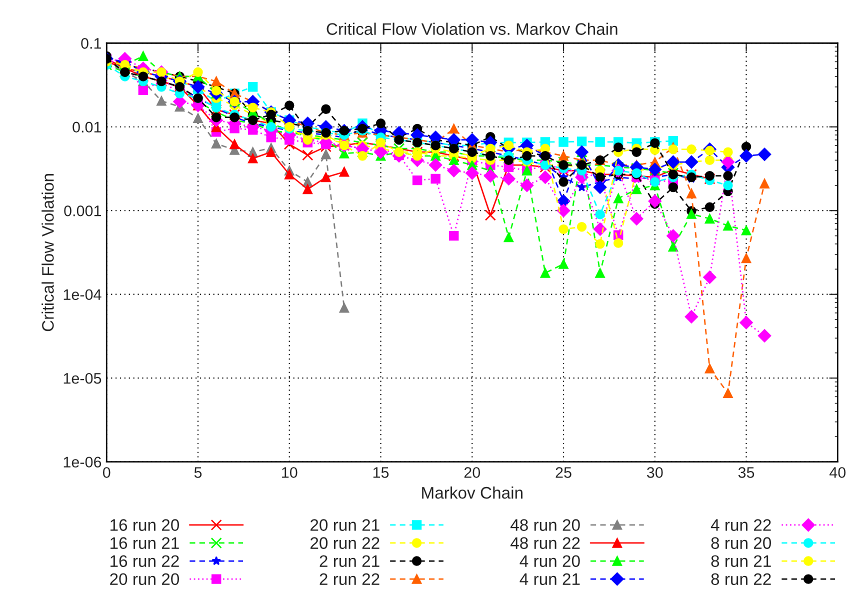  What do you see at coordinates (746, 472) in the screenshot?
I see `x-tick-label: 35` at bounding box center [746, 472].